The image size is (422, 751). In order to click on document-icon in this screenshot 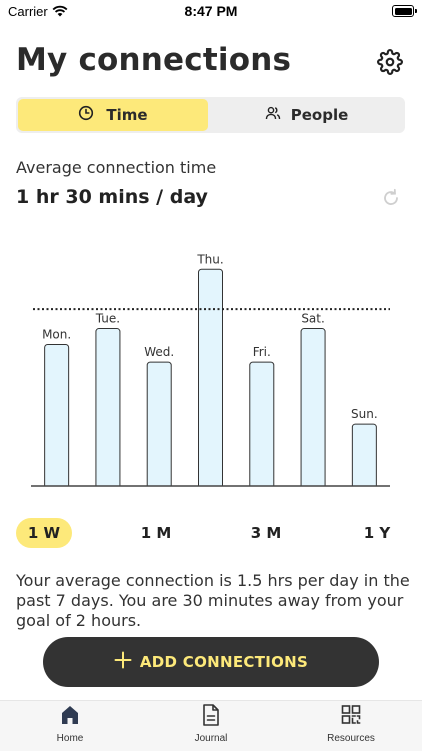, I will do `click(211, 717)`.